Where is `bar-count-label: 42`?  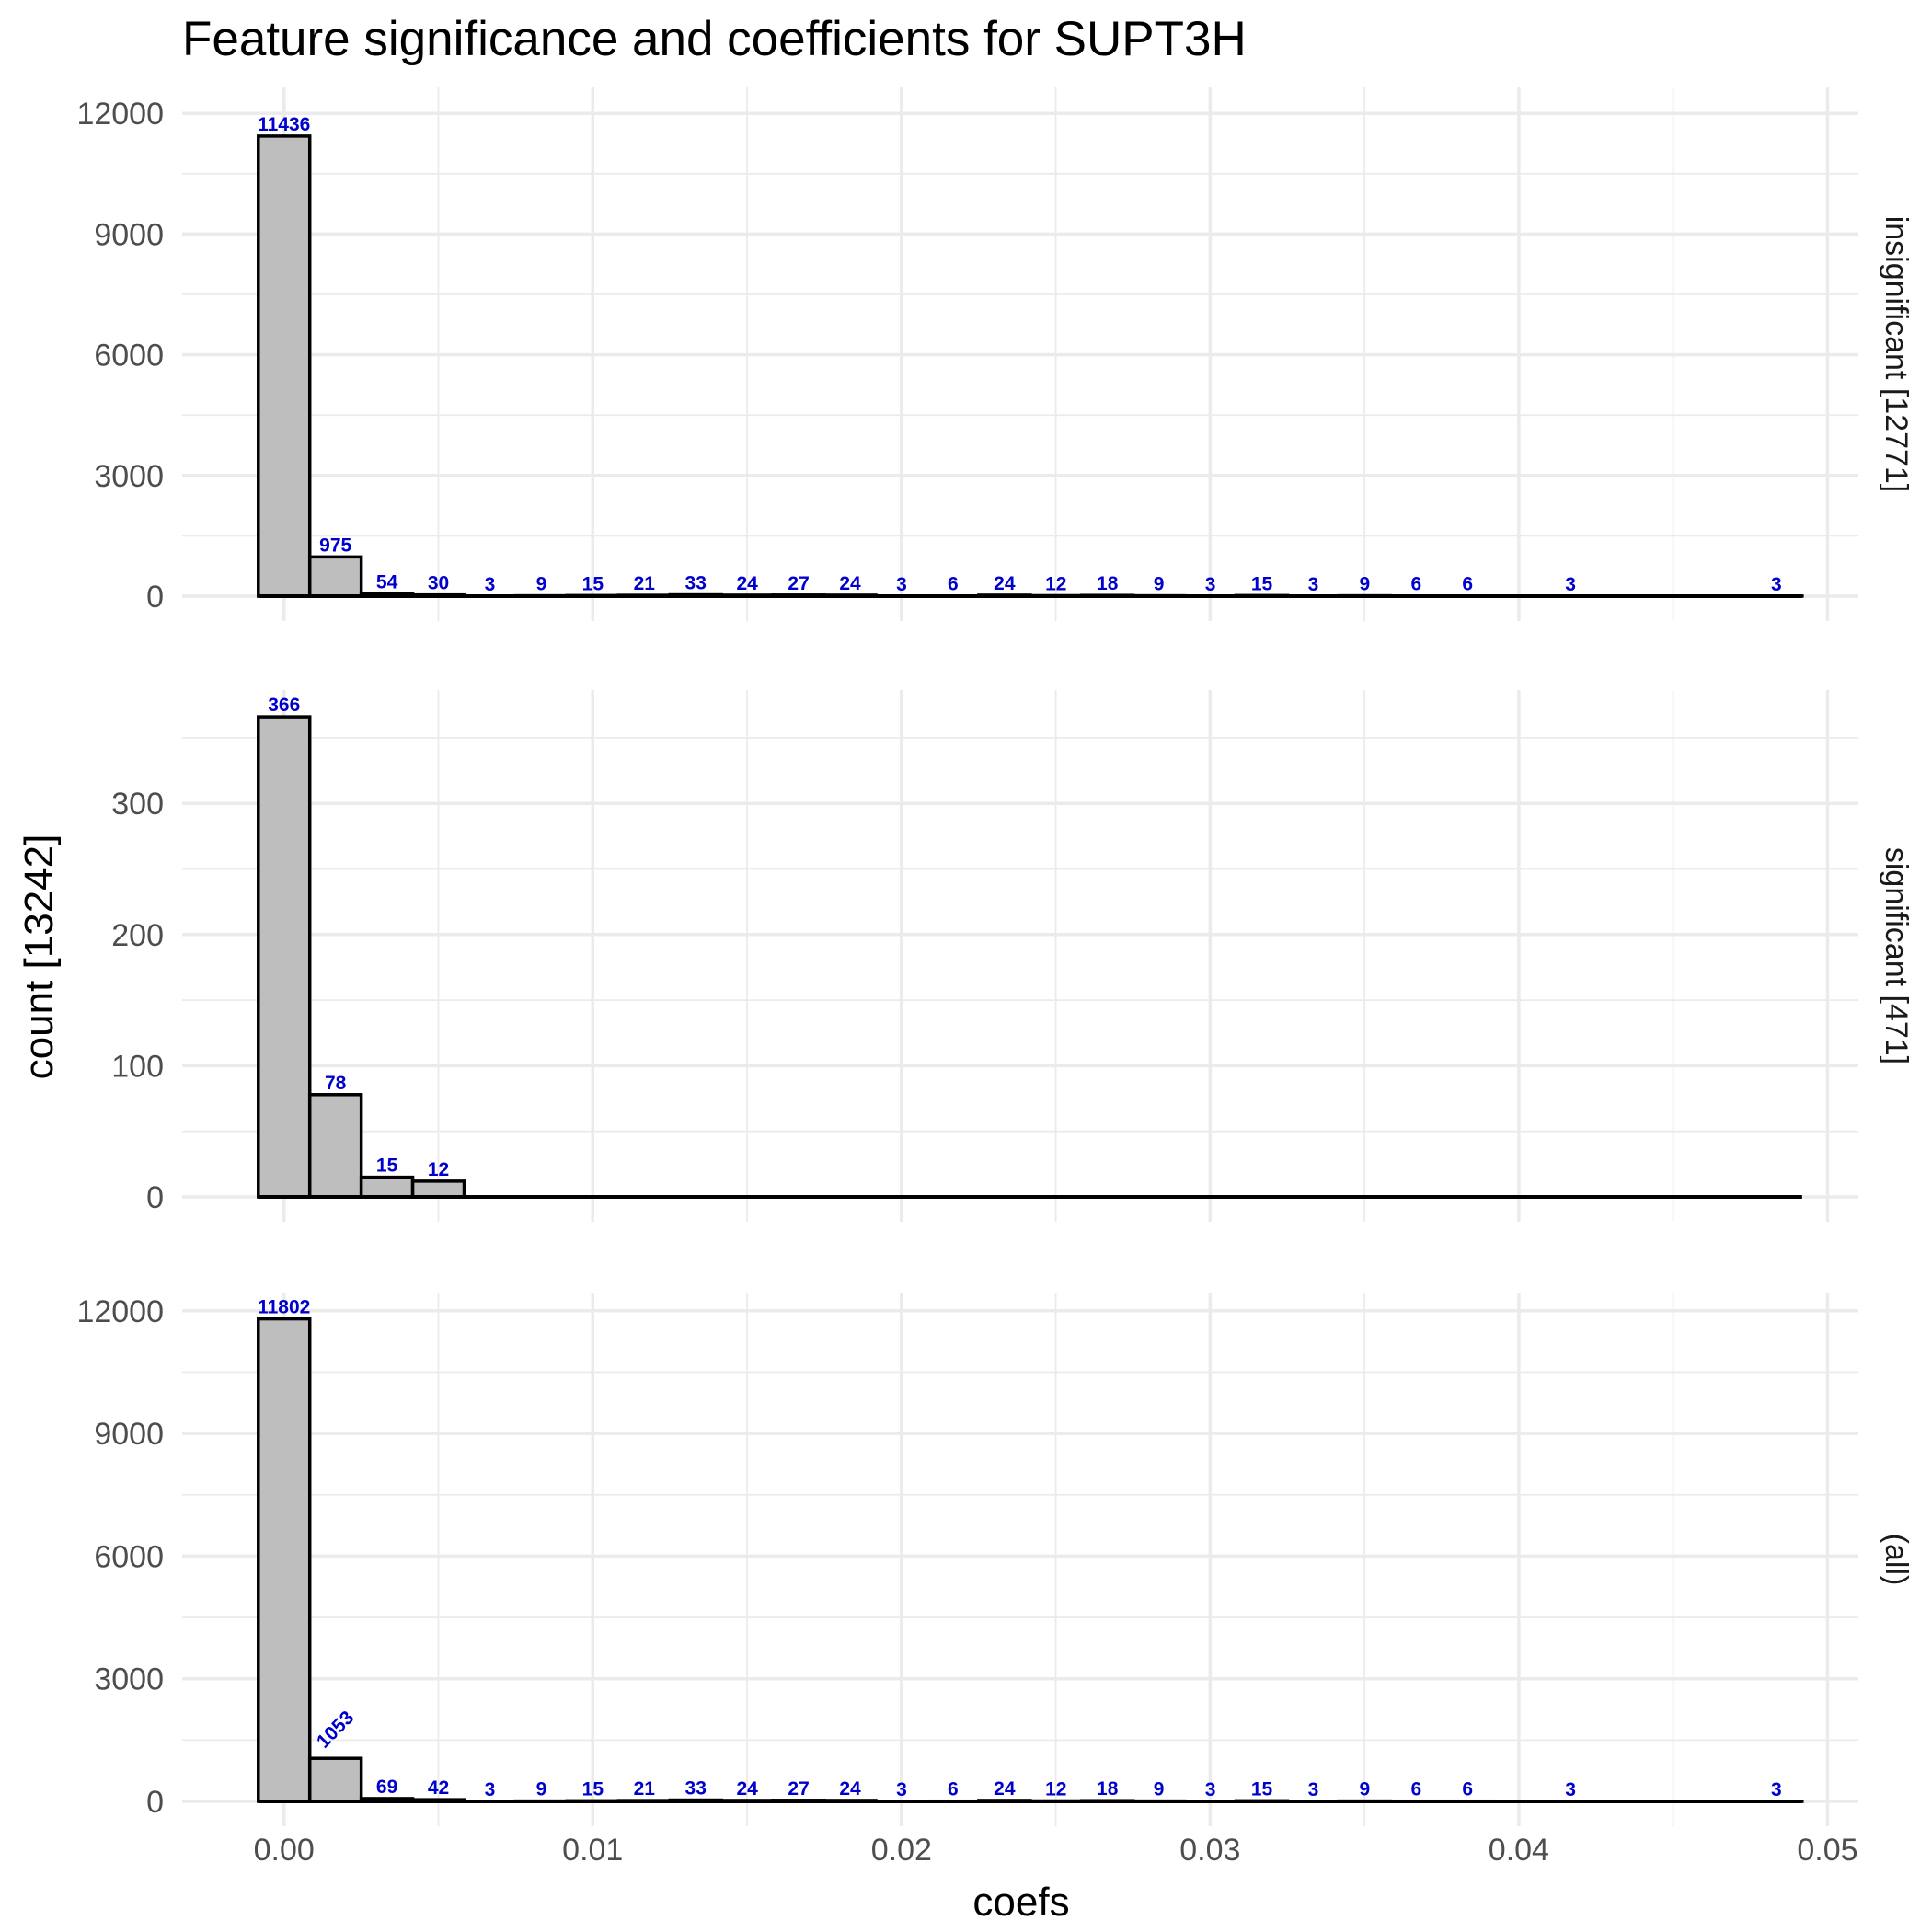 bar-count-label: 42 is located at coordinates (438, 1788).